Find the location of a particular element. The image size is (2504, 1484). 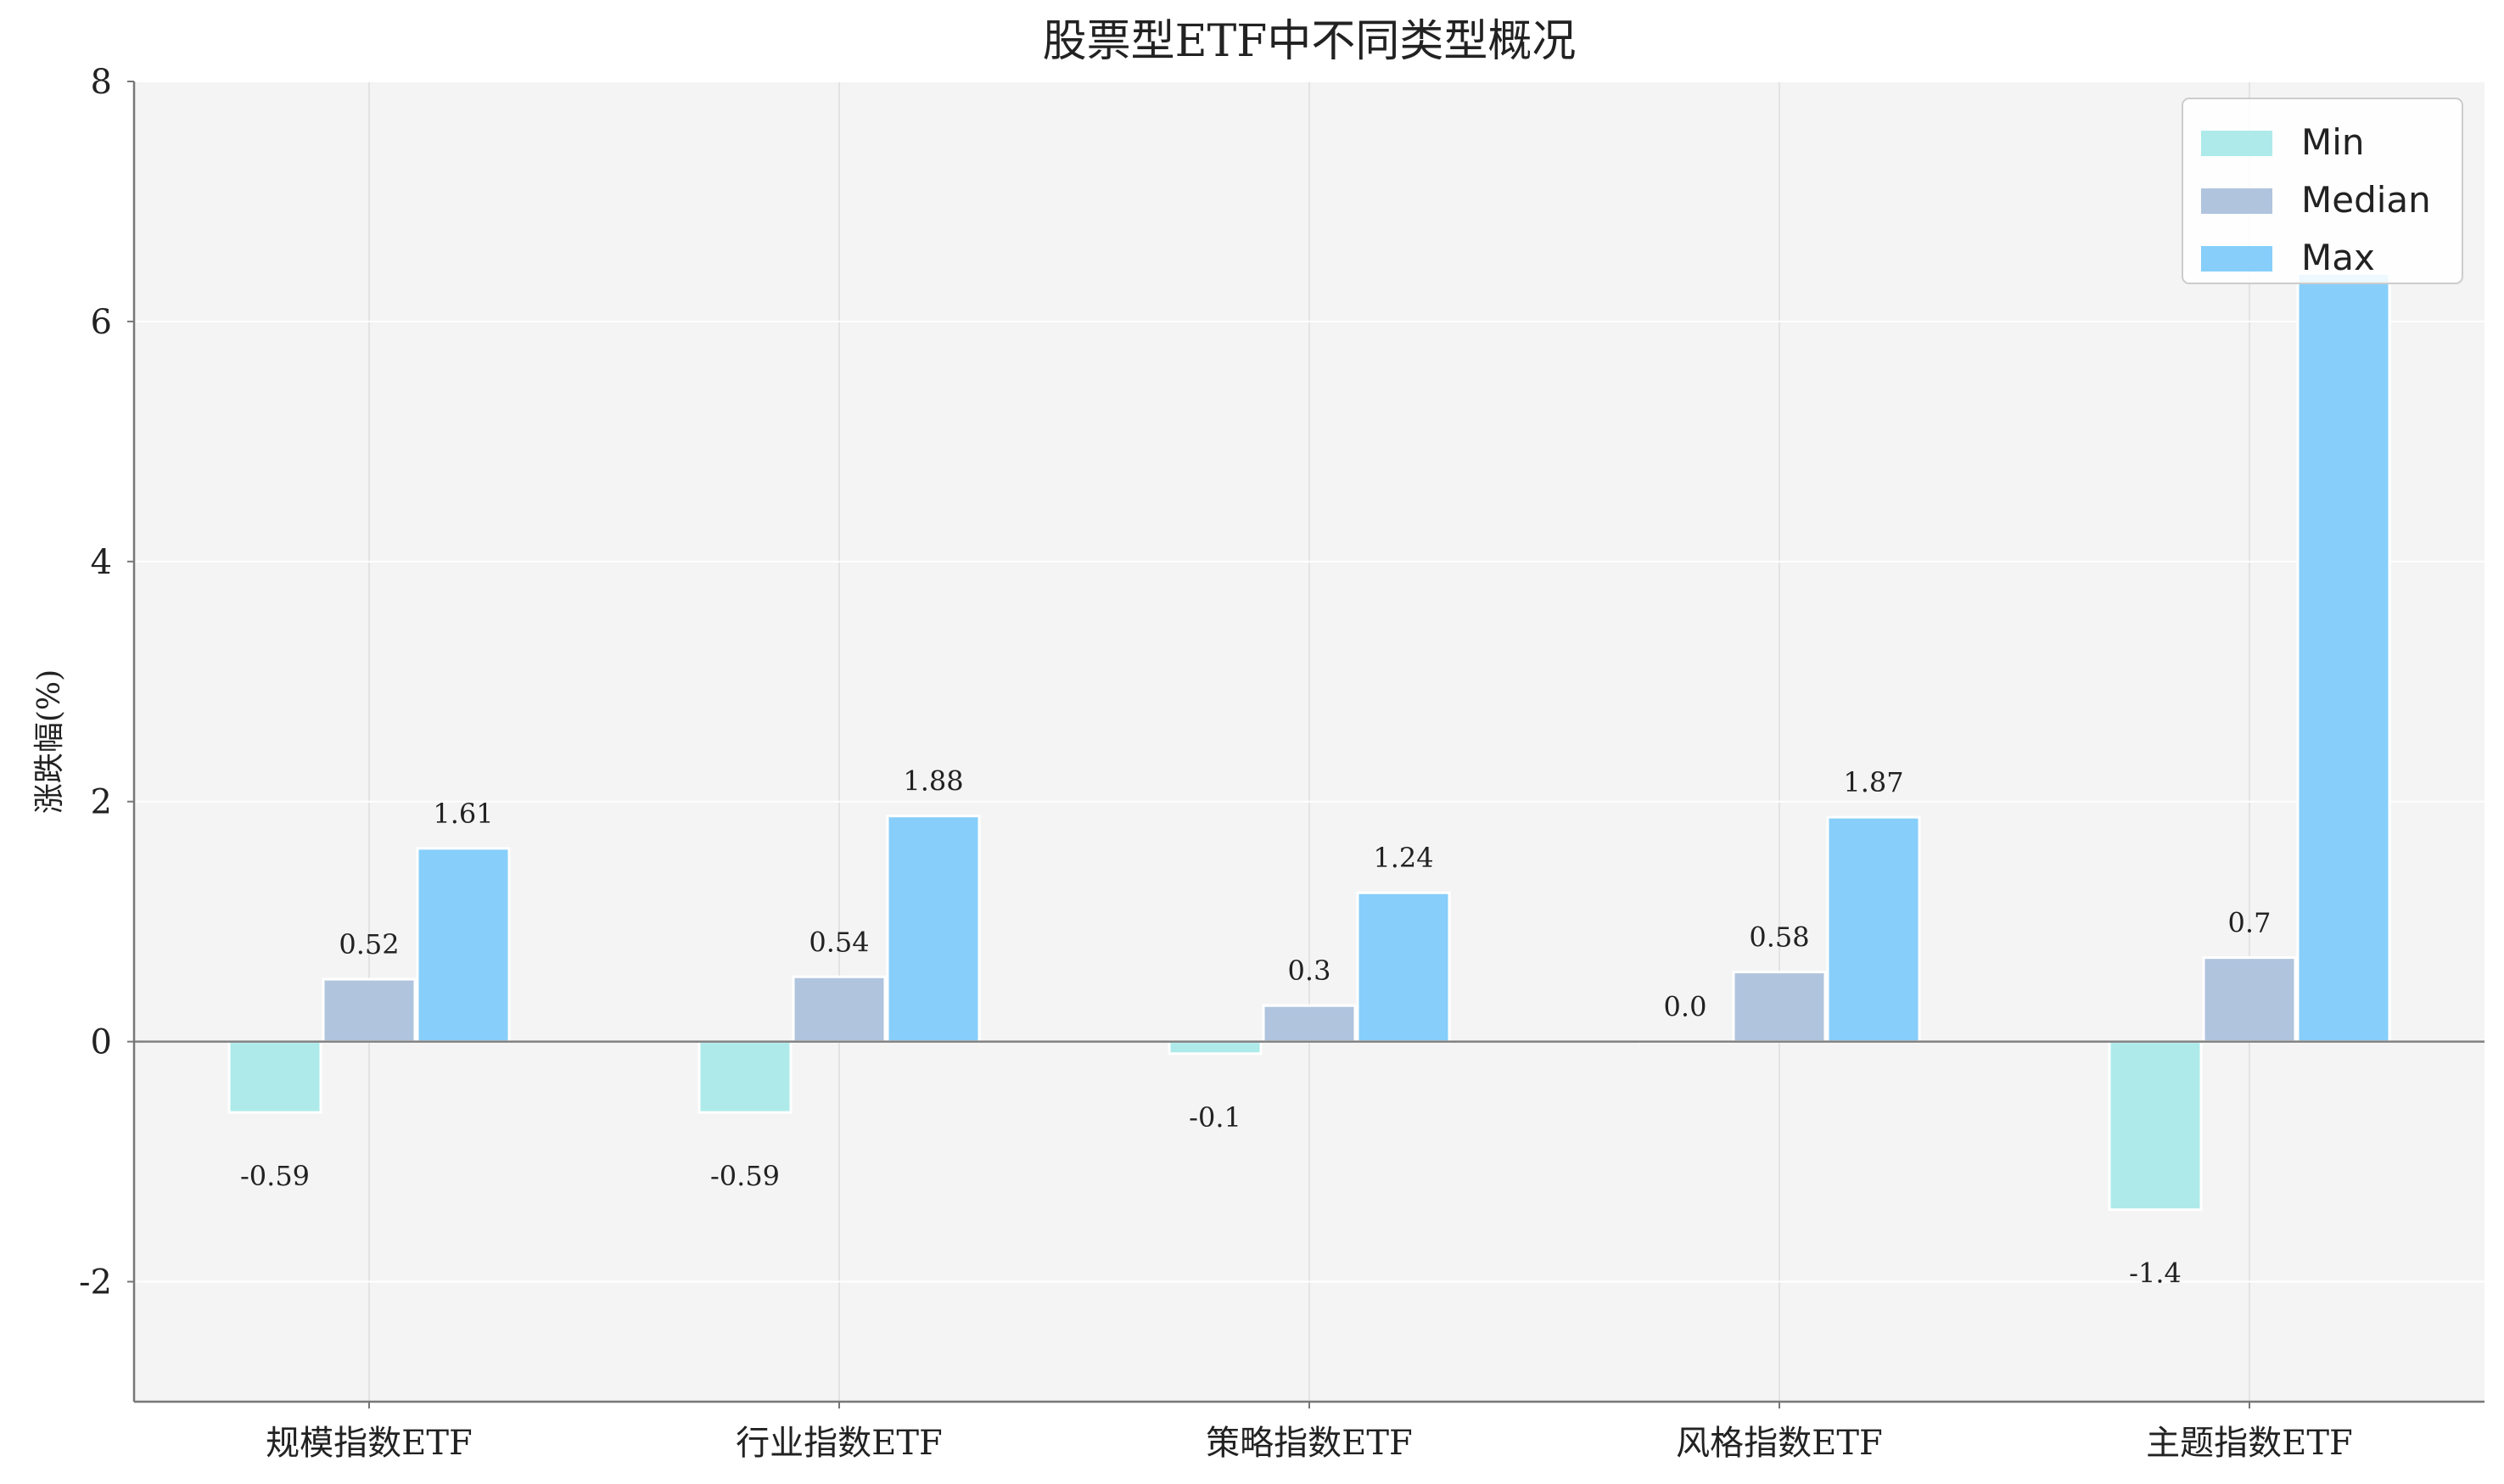

legend-swatch-max is located at coordinates (2236, 259).